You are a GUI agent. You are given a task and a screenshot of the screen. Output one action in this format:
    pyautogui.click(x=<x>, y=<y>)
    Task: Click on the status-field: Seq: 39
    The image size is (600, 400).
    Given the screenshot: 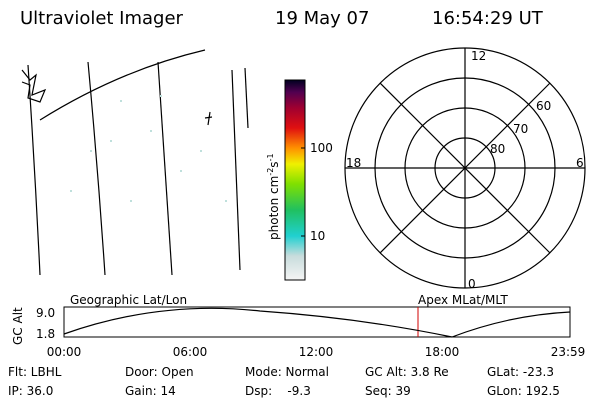 What is the action you would take?
    pyautogui.click(x=388, y=391)
    